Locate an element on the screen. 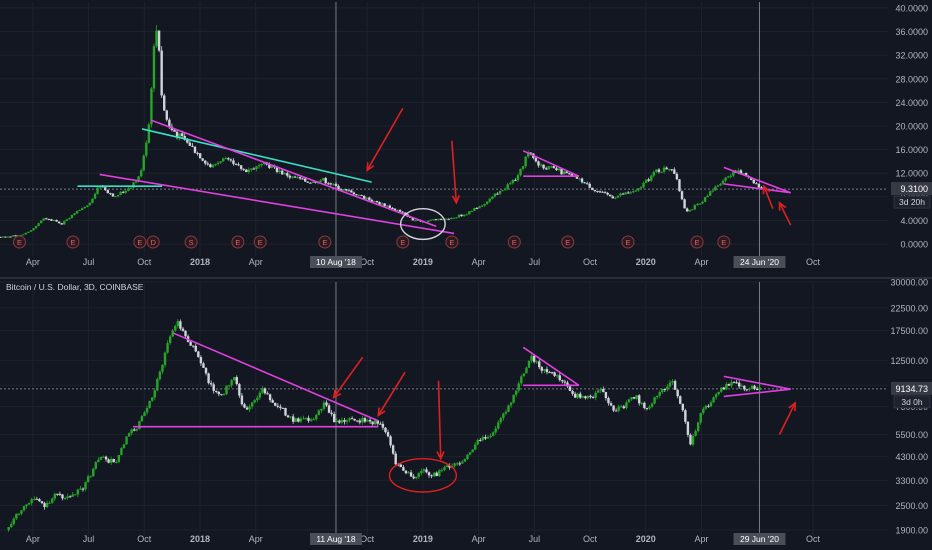 This screenshot has width=932, height=550. p1-crosshair-date-label: 11 Aug '18 is located at coordinates (336, 539).